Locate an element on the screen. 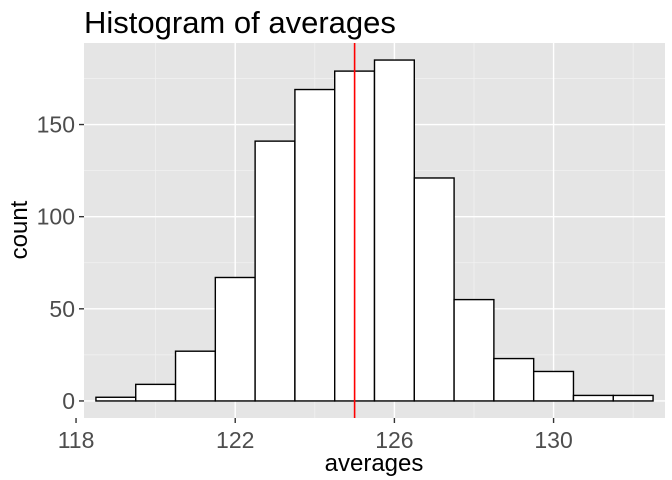  x-tick-label: 130 is located at coordinates (553, 440).